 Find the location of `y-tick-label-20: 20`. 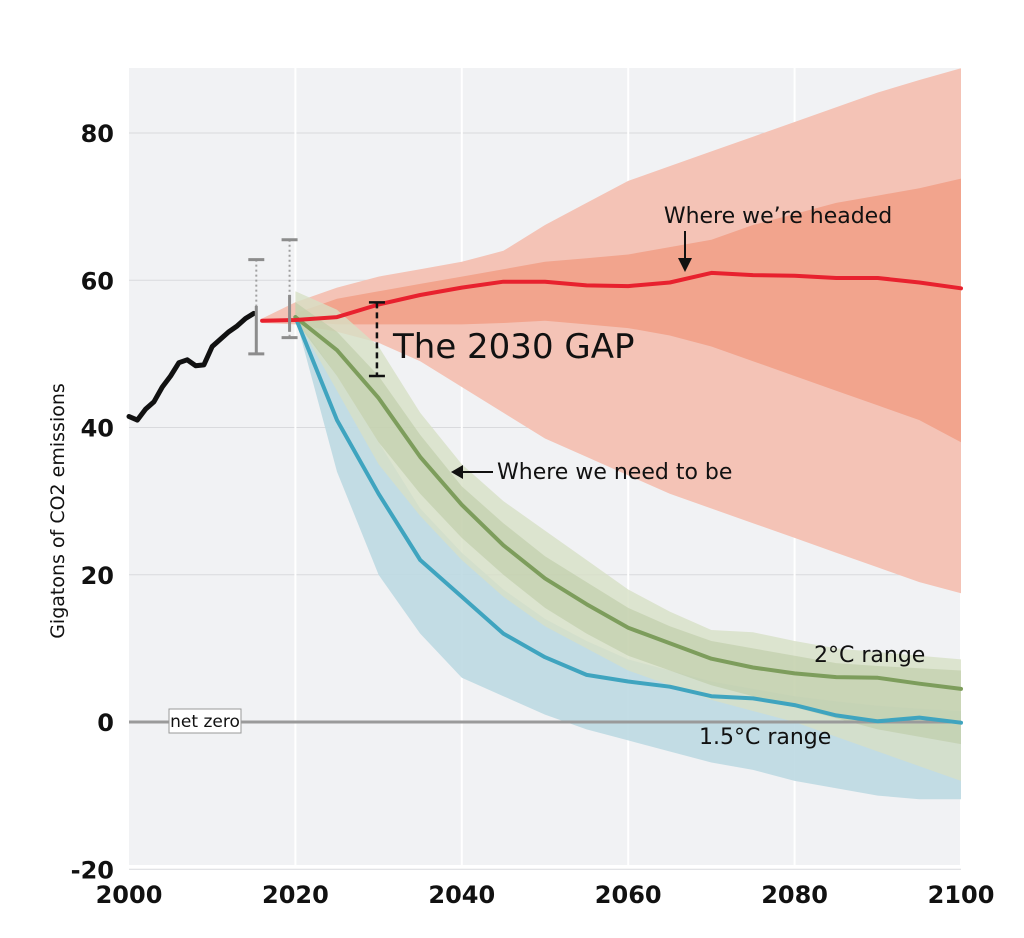

y-tick-label-20: 20 is located at coordinates (97, 576).